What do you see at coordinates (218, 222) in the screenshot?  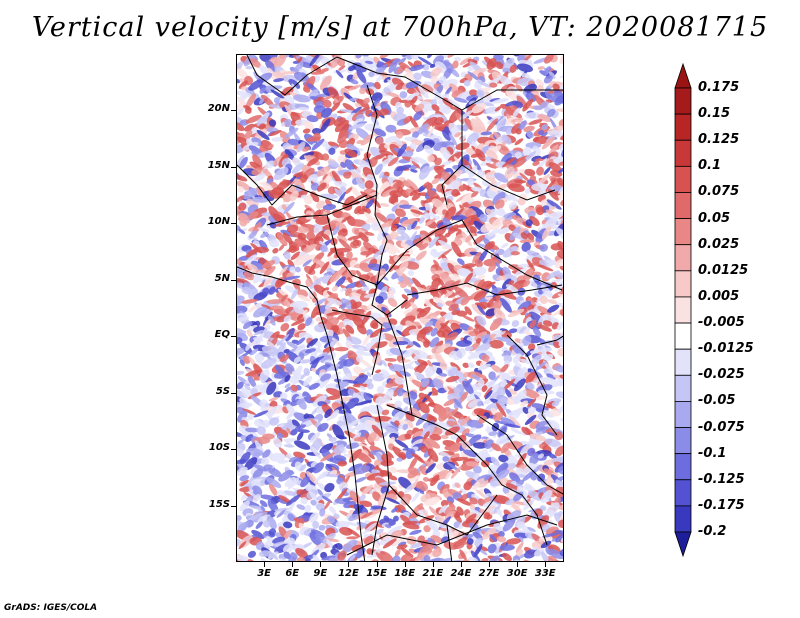 I see `lat-tick-label: 10N` at bounding box center [218, 222].